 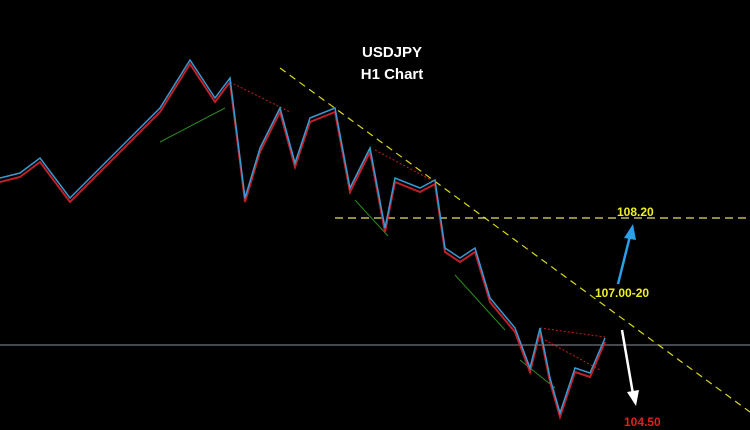 I want to click on up-arrow, so click(x=626, y=254).